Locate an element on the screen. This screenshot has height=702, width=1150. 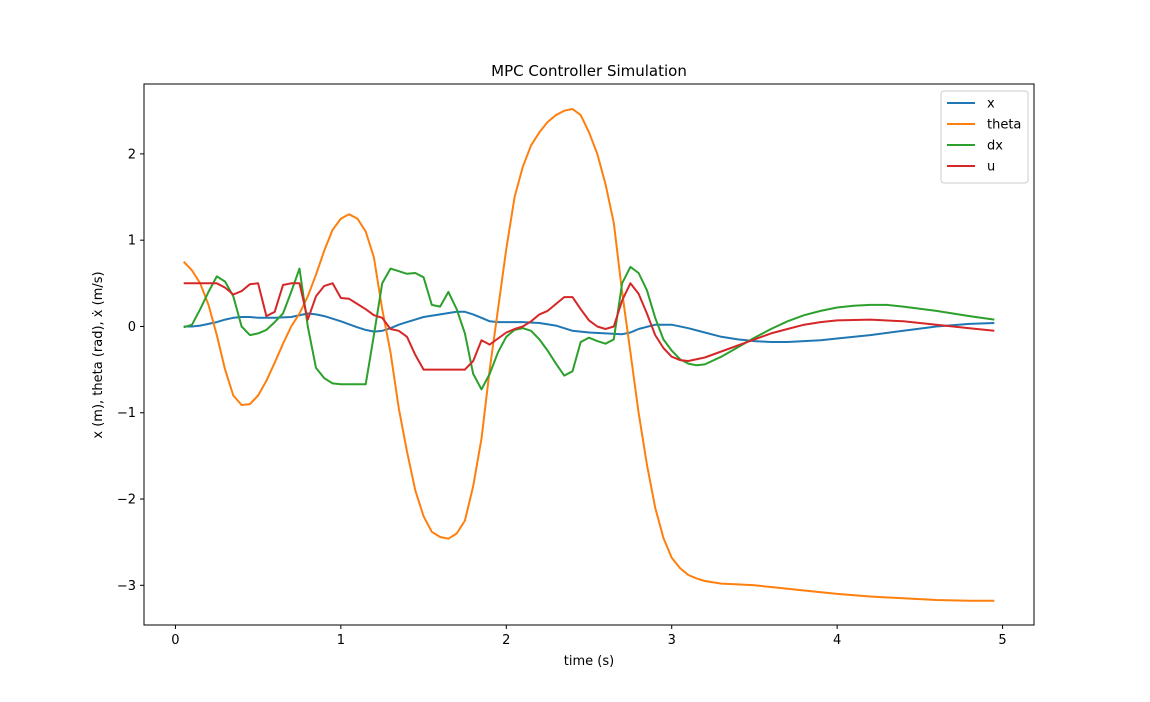
legend-label-x: x is located at coordinates (991, 104).